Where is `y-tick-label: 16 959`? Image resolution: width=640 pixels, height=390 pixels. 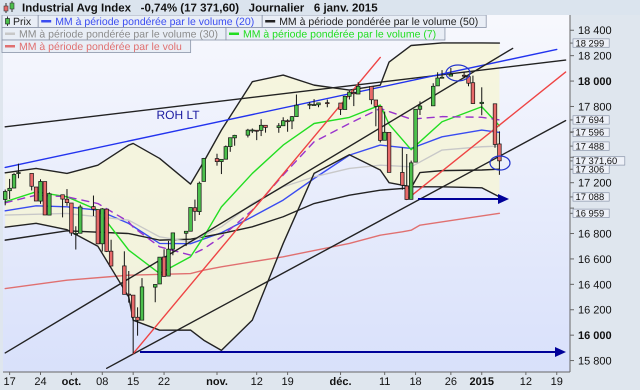 y-tick-label: 16 959 is located at coordinates (590, 213).